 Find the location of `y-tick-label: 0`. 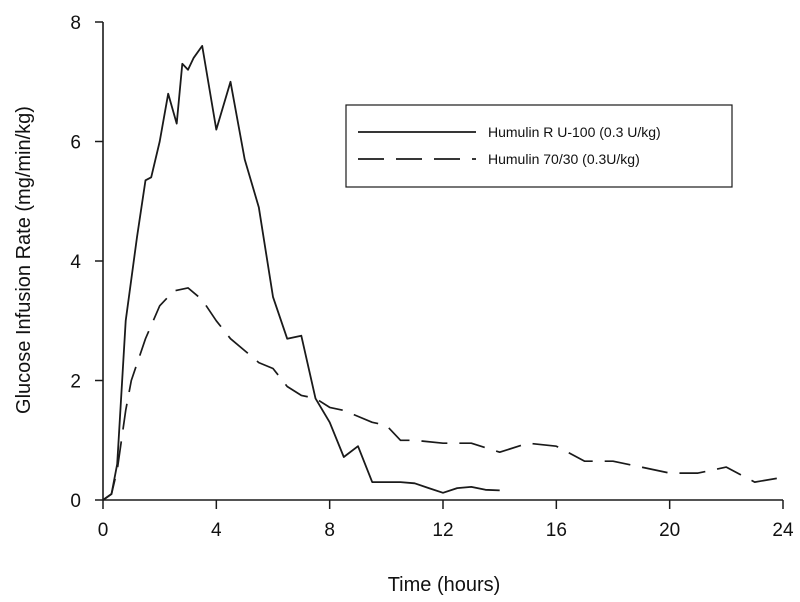

y-tick-label: 0 is located at coordinates (75, 501).